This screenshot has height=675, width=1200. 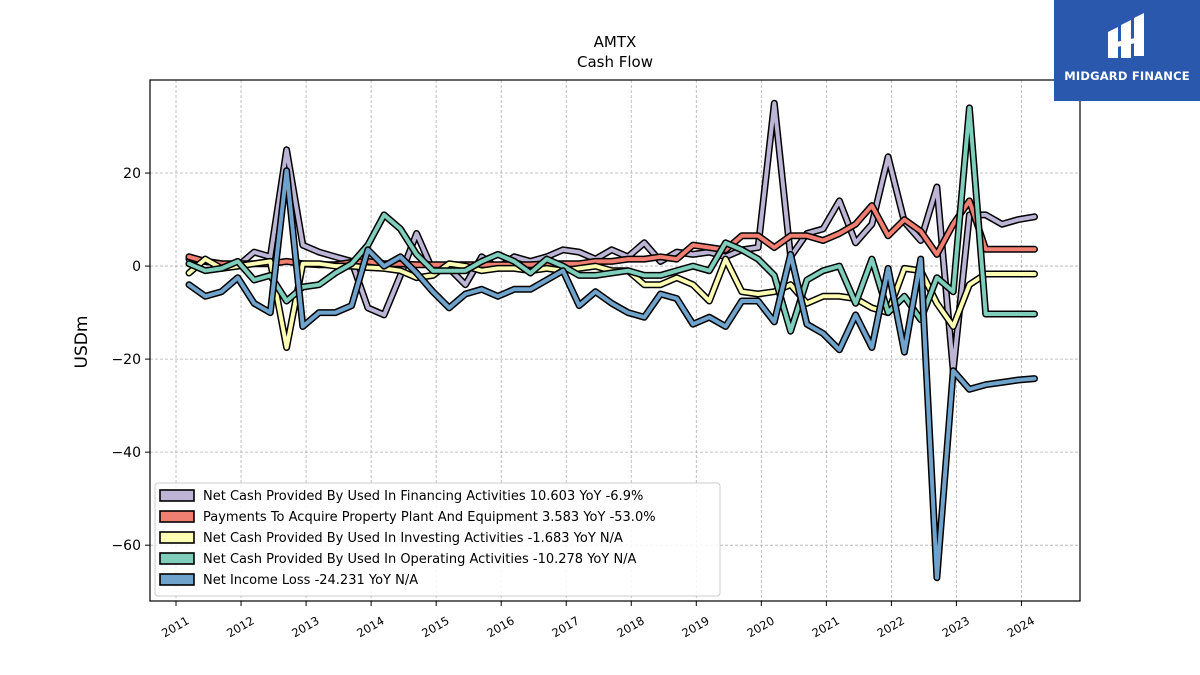 I want to click on y-axis-label: USDm, so click(x=82, y=342).